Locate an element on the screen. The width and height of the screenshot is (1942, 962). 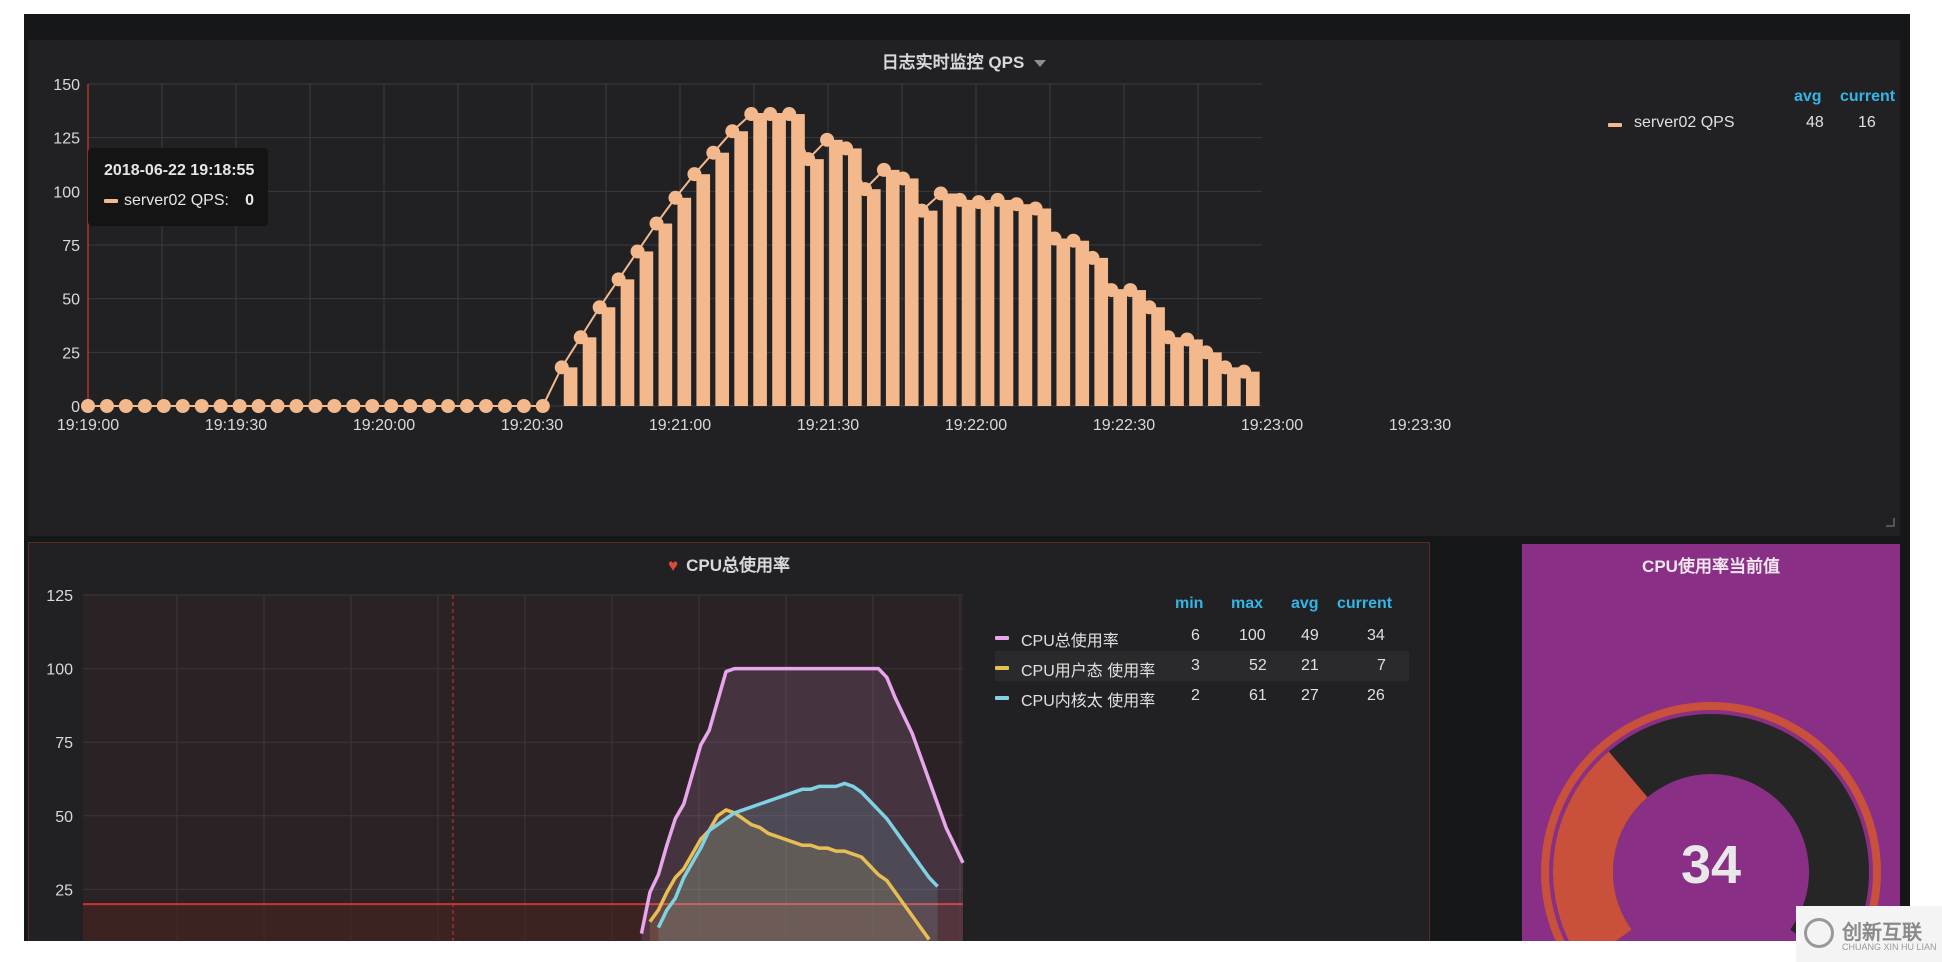
gauge-panel-title: CPU使用率当前值 is located at coordinates (1711, 566).